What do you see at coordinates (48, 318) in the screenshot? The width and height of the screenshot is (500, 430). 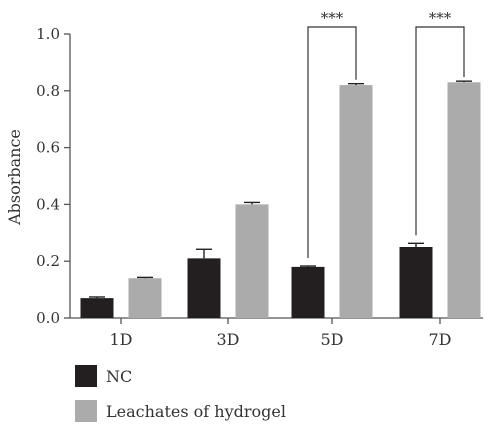 I see `y-tick-label: 0.0` at bounding box center [48, 318].